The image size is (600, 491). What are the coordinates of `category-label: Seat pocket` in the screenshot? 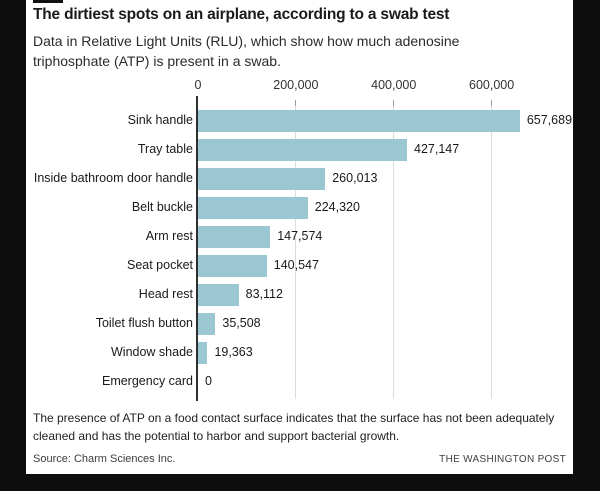 It's located at (159, 265).